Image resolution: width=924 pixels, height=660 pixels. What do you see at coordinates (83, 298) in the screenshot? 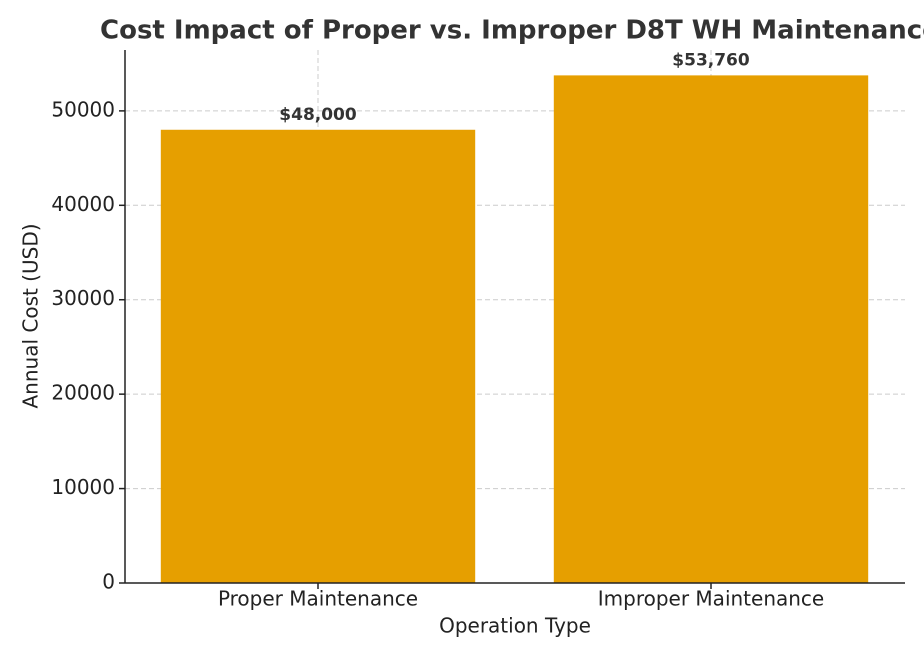
I see `y-tick-label: 30000` at bounding box center [83, 298].